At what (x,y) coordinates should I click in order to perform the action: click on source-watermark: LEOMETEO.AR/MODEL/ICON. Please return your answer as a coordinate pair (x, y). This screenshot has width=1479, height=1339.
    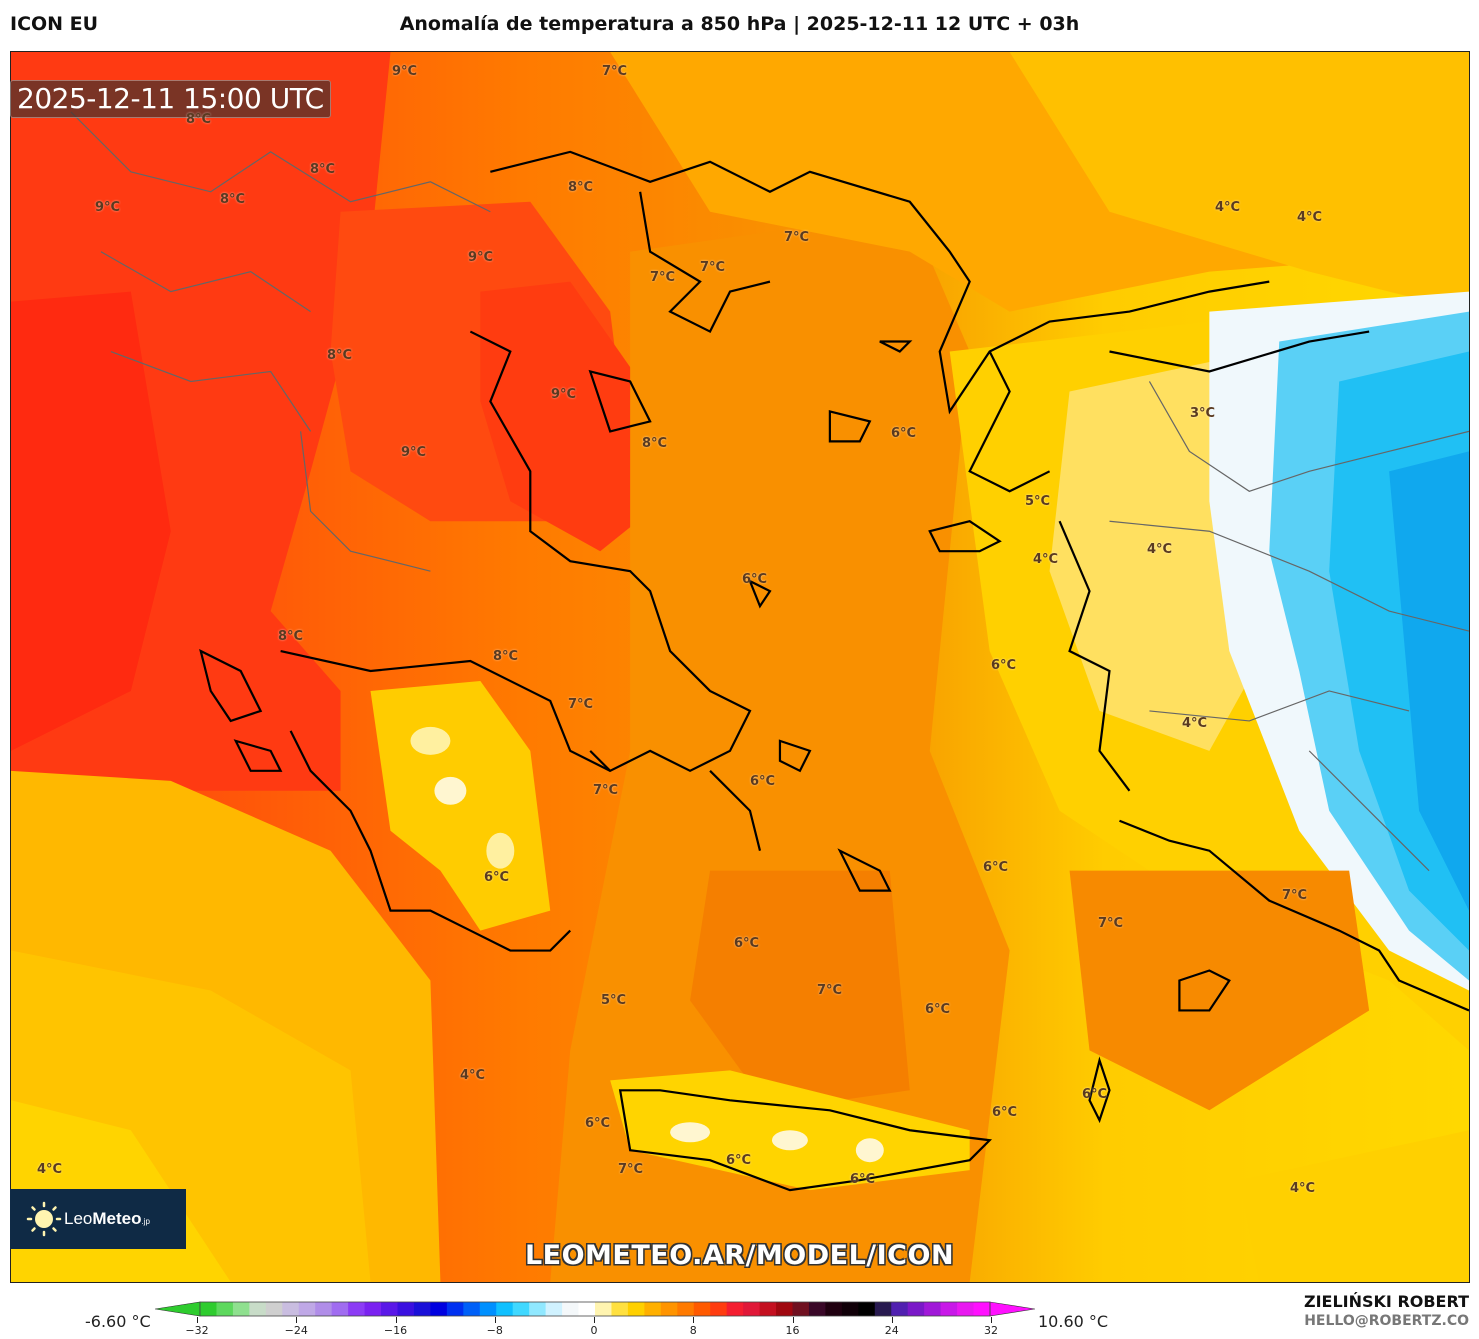
    Looking at the image, I should click on (739, 1255).